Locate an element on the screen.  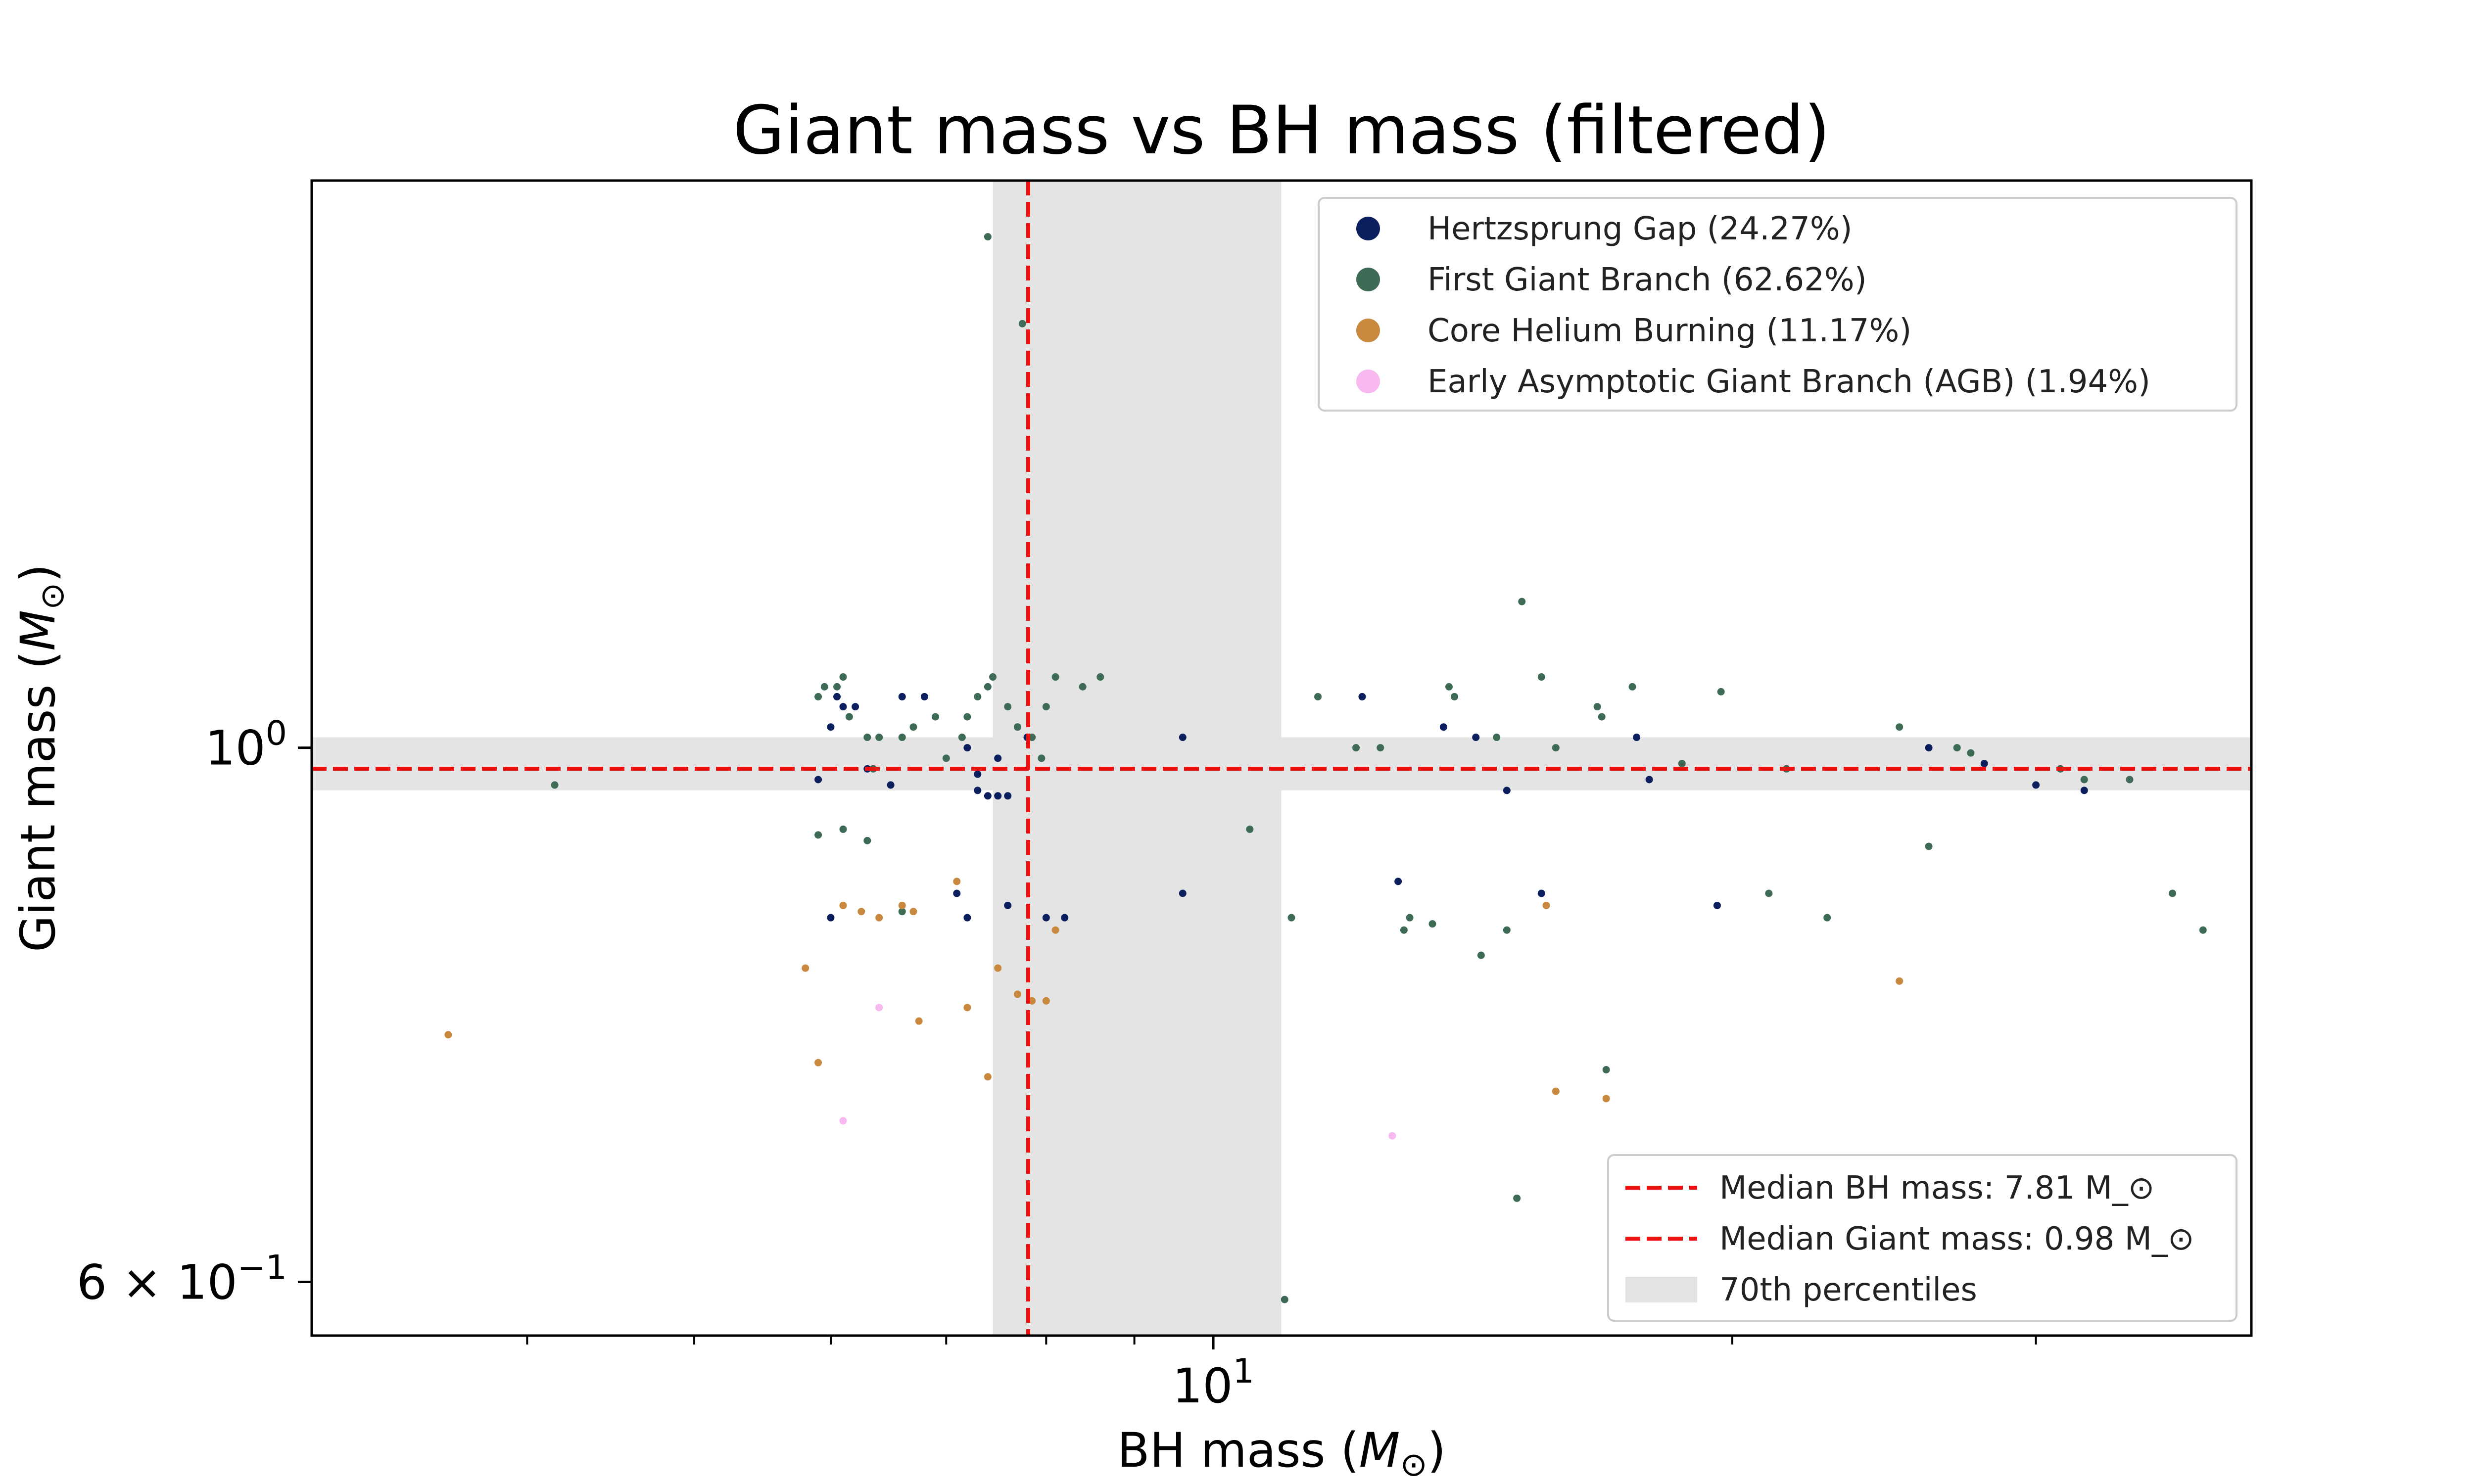
legend-label: Hertzsprung Gap (24.27%) is located at coordinates (1640, 229).